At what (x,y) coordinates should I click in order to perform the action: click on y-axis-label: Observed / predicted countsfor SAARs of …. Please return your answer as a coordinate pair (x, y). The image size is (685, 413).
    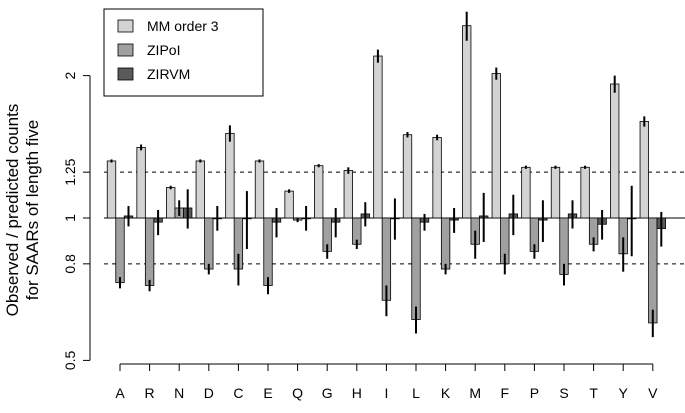
    Looking at the image, I should click on (22, 210).